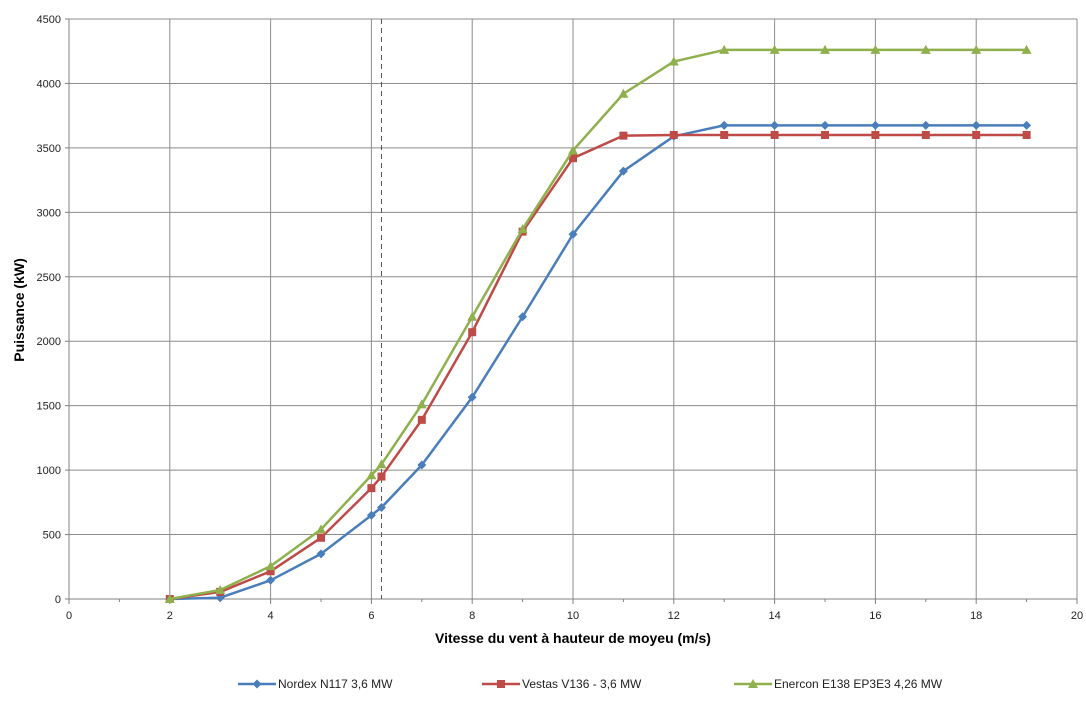  What do you see at coordinates (335, 684) in the screenshot?
I see `legend-label: Nordex N117 3,6 MW` at bounding box center [335, 684].